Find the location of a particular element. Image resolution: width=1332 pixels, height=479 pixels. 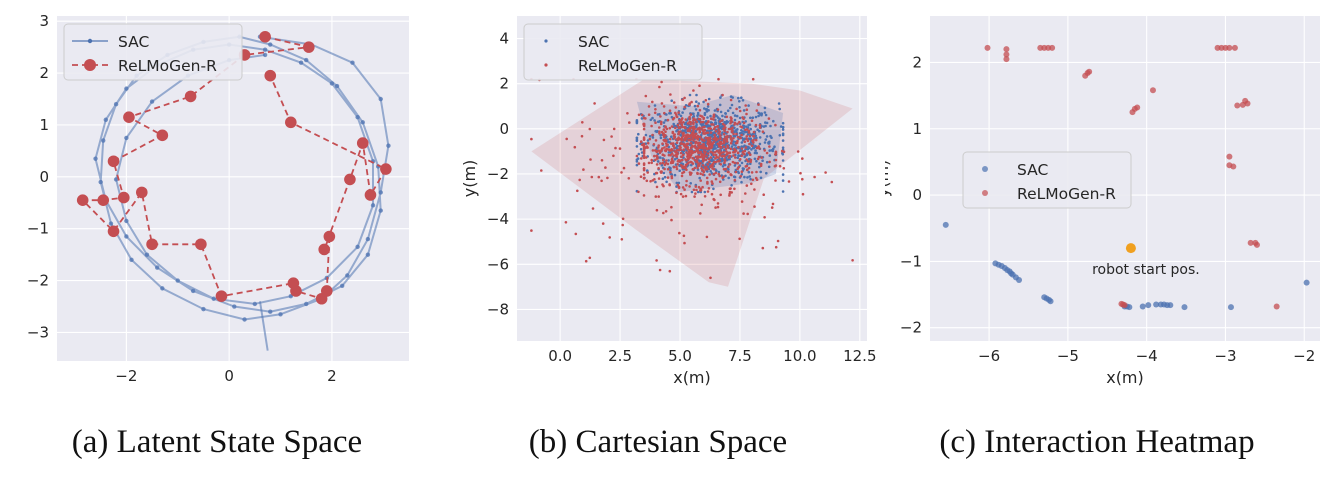

legend: SAC ReLMoGen-R is located at coordinates (153, 52).